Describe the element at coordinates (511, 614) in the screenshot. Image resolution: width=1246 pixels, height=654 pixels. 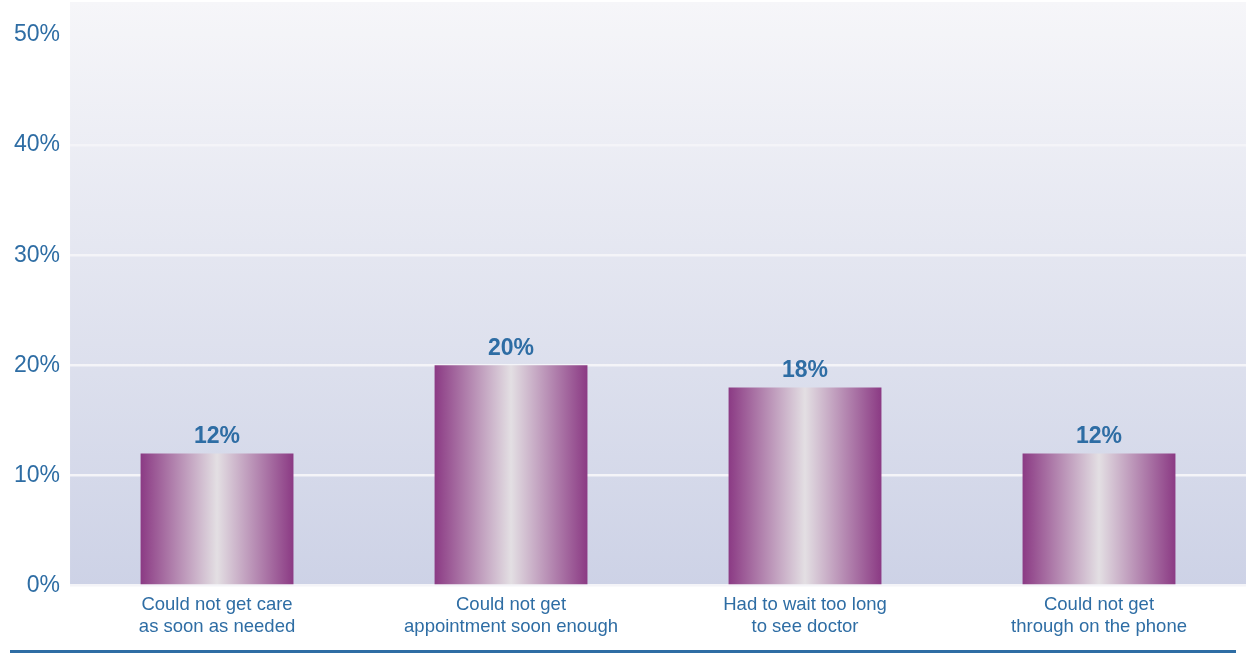
I see `x-tick-label: Could not get appointment soon enough` at that location.